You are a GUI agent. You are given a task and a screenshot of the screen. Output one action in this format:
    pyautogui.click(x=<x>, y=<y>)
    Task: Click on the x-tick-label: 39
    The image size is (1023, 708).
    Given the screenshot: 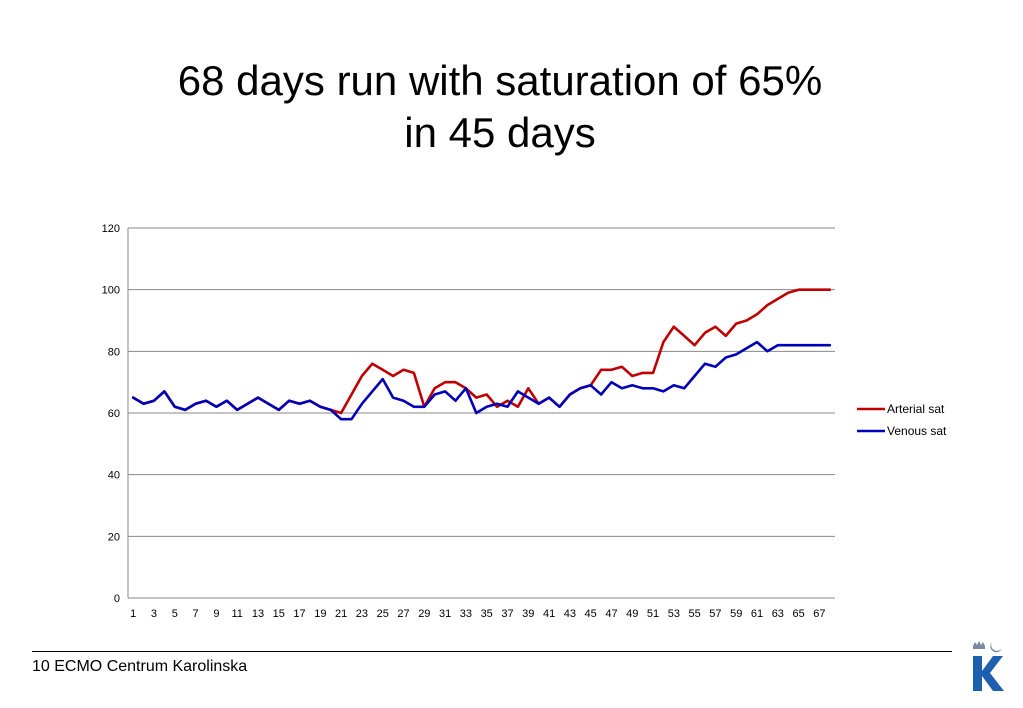 What is the action you would take?
    pyautogui.click(x=528, y=614)
    